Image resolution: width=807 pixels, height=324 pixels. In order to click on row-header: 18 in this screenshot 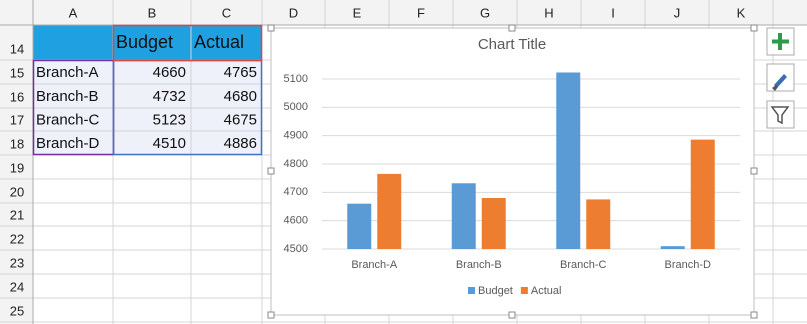, I will do `click(17, 143)`.